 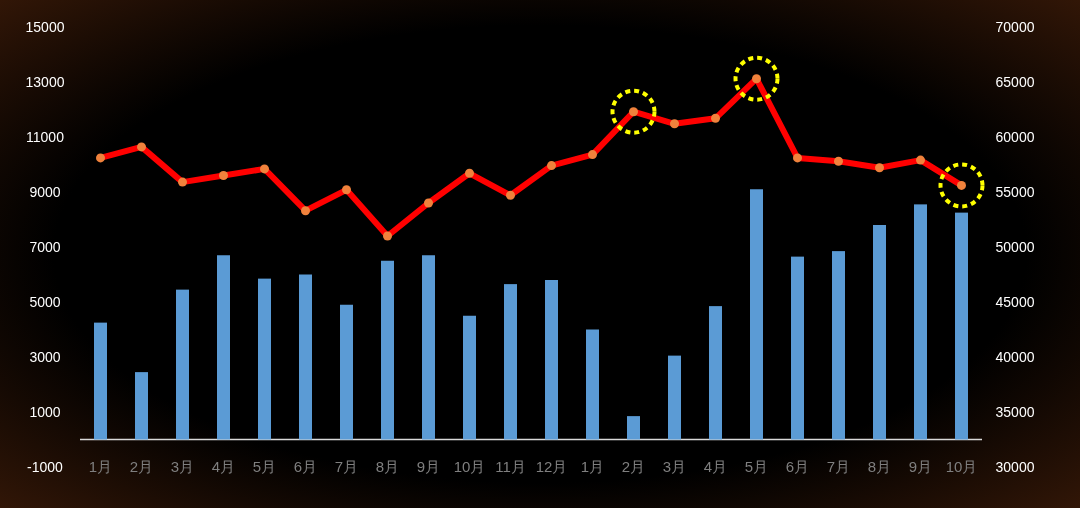 What do you see at coordinates (1015, 357) in the screenshot?
I see `y2-tick-label: 40000` at bounding box center [1015, 357].